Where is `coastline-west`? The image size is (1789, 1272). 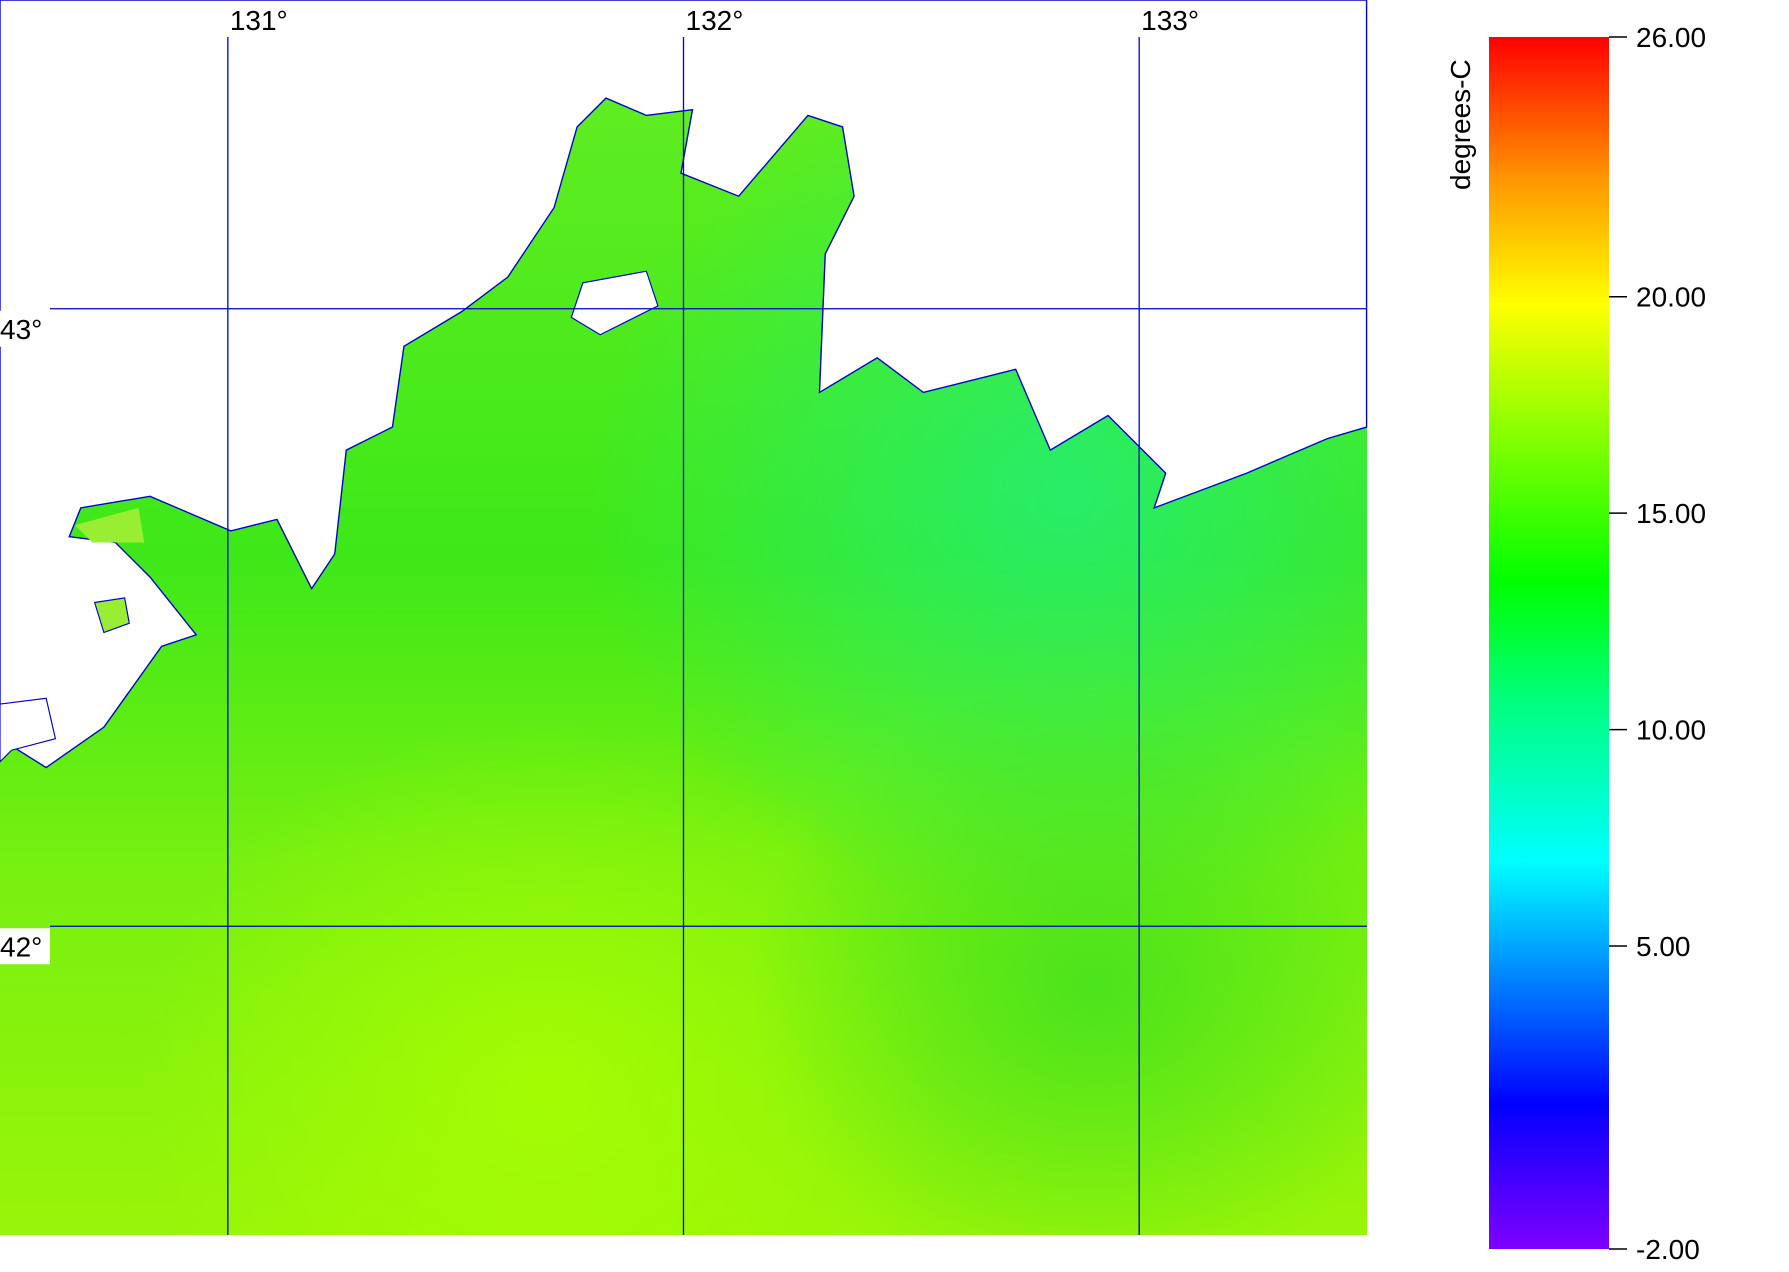 coastline-west is located at coordinates (28, 730).